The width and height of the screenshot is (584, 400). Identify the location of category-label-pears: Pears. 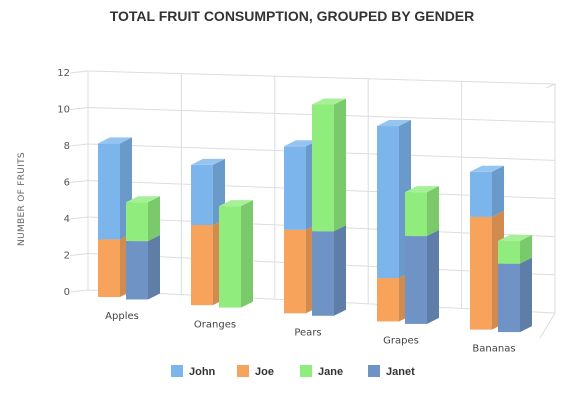
(307, 332).